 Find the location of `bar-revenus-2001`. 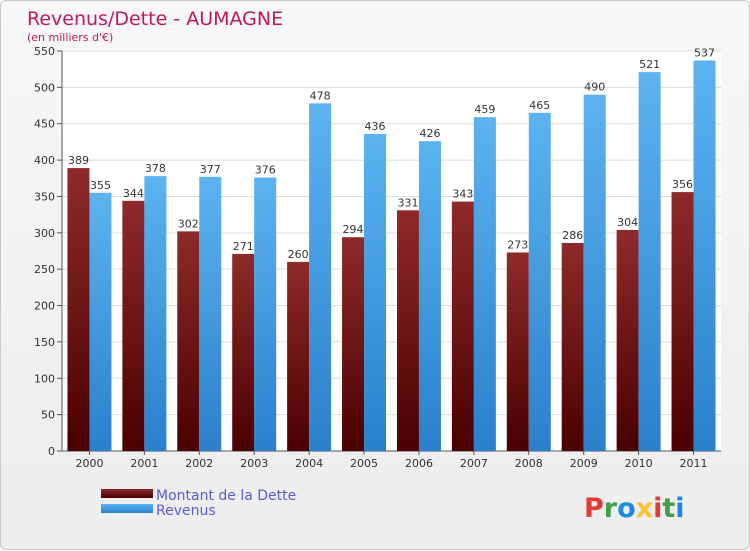

bar-revenus-2001 is located at coordinates (155, 313).